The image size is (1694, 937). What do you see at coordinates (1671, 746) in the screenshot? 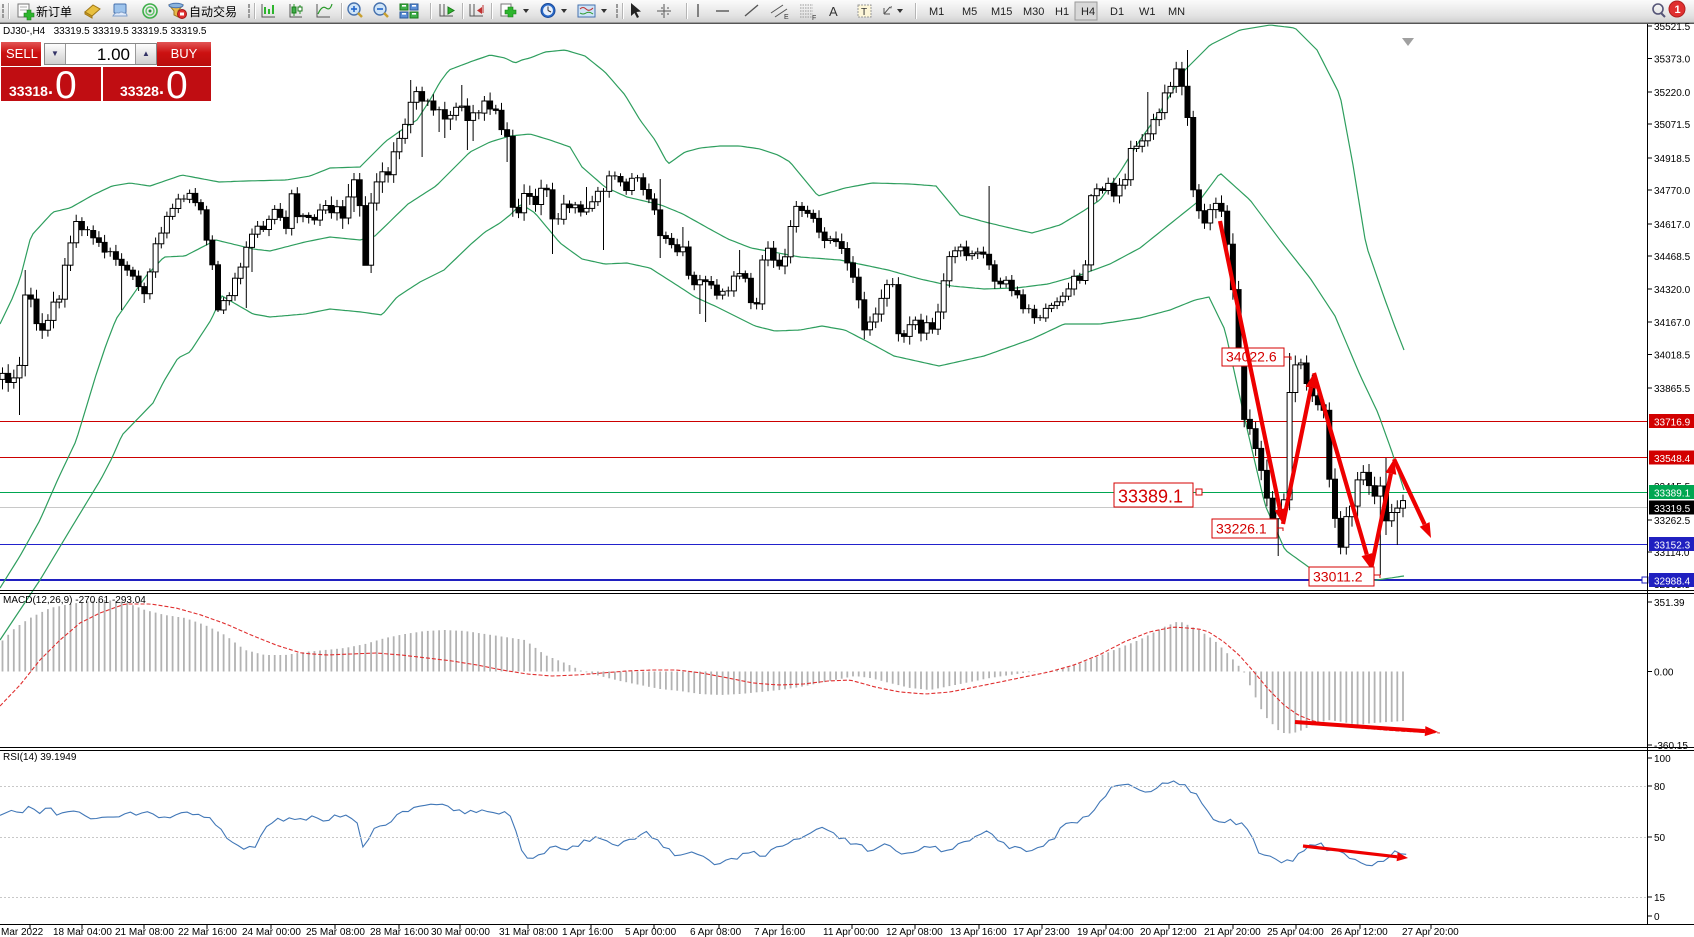
I see `svg-text: -360.15` at bounding box center [1671, 746].